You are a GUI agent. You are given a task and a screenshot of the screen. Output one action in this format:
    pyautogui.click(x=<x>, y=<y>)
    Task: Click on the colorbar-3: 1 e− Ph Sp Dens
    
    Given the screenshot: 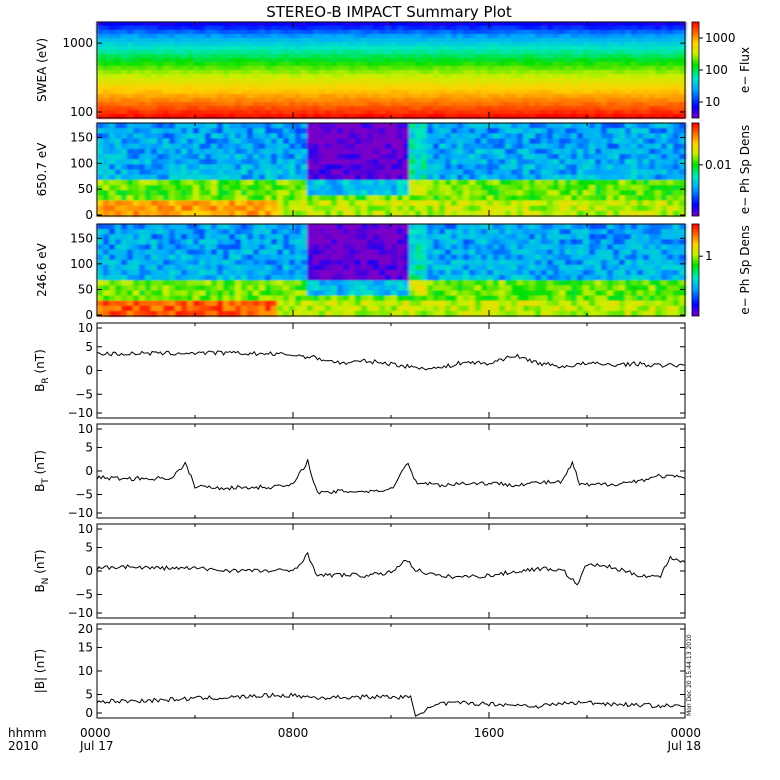 What is the action you would take?
    pyautogui.click(x=721, y=270)
    